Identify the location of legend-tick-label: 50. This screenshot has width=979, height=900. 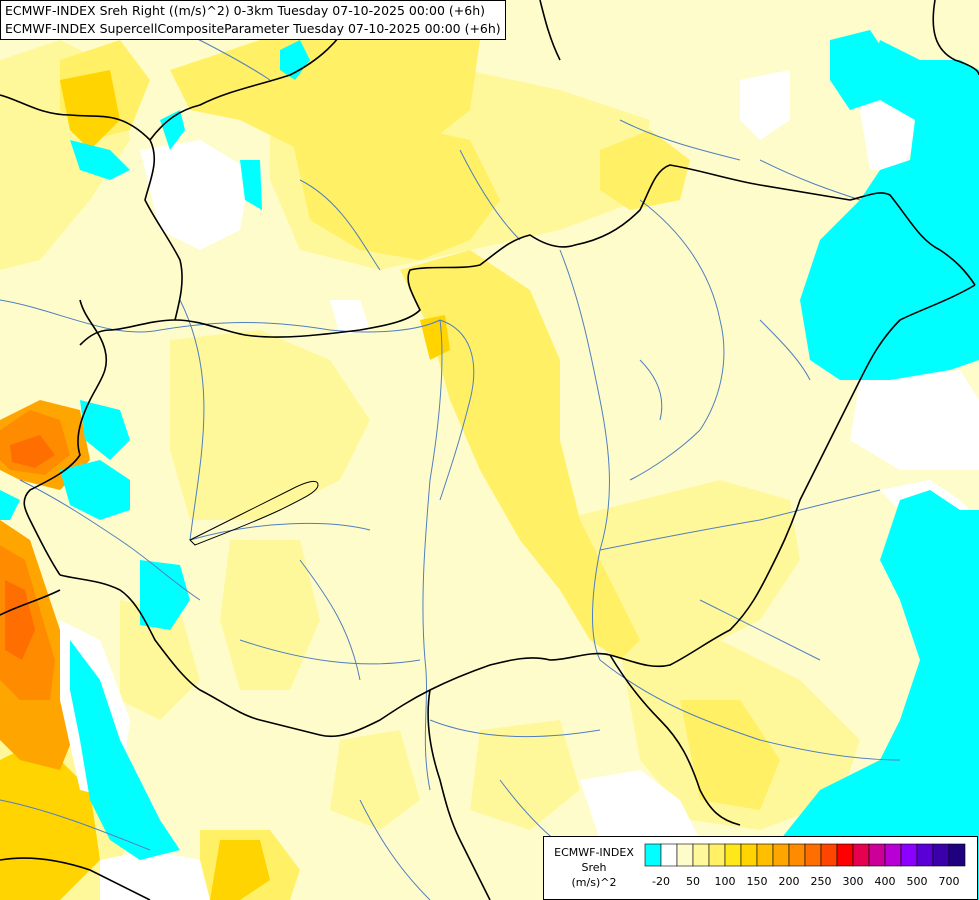
(693, 881).